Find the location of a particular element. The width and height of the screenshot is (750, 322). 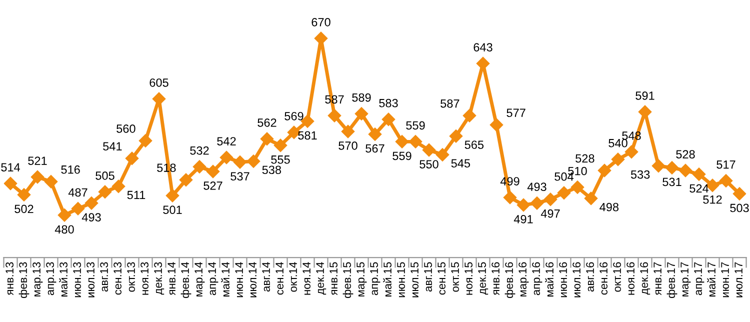

x-tick-label: дек.14 is located at coordinates (321, 278).